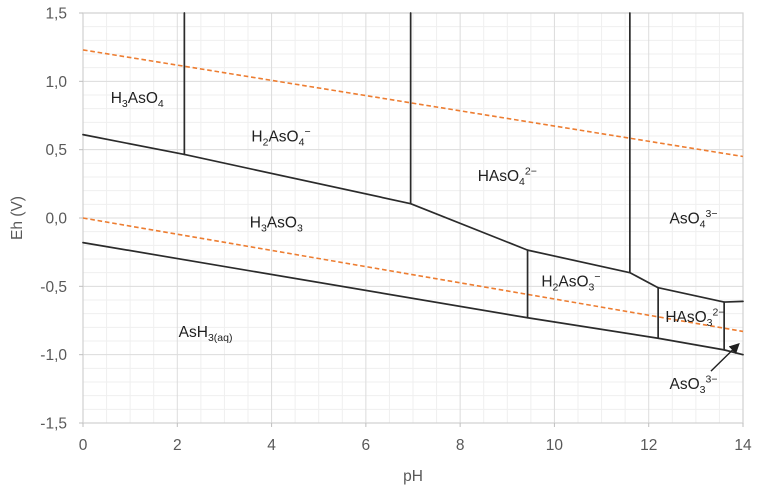  Describe the element at coordinates (648, 445) in the screenshot. I see `x-tick-label: 12` at that location.